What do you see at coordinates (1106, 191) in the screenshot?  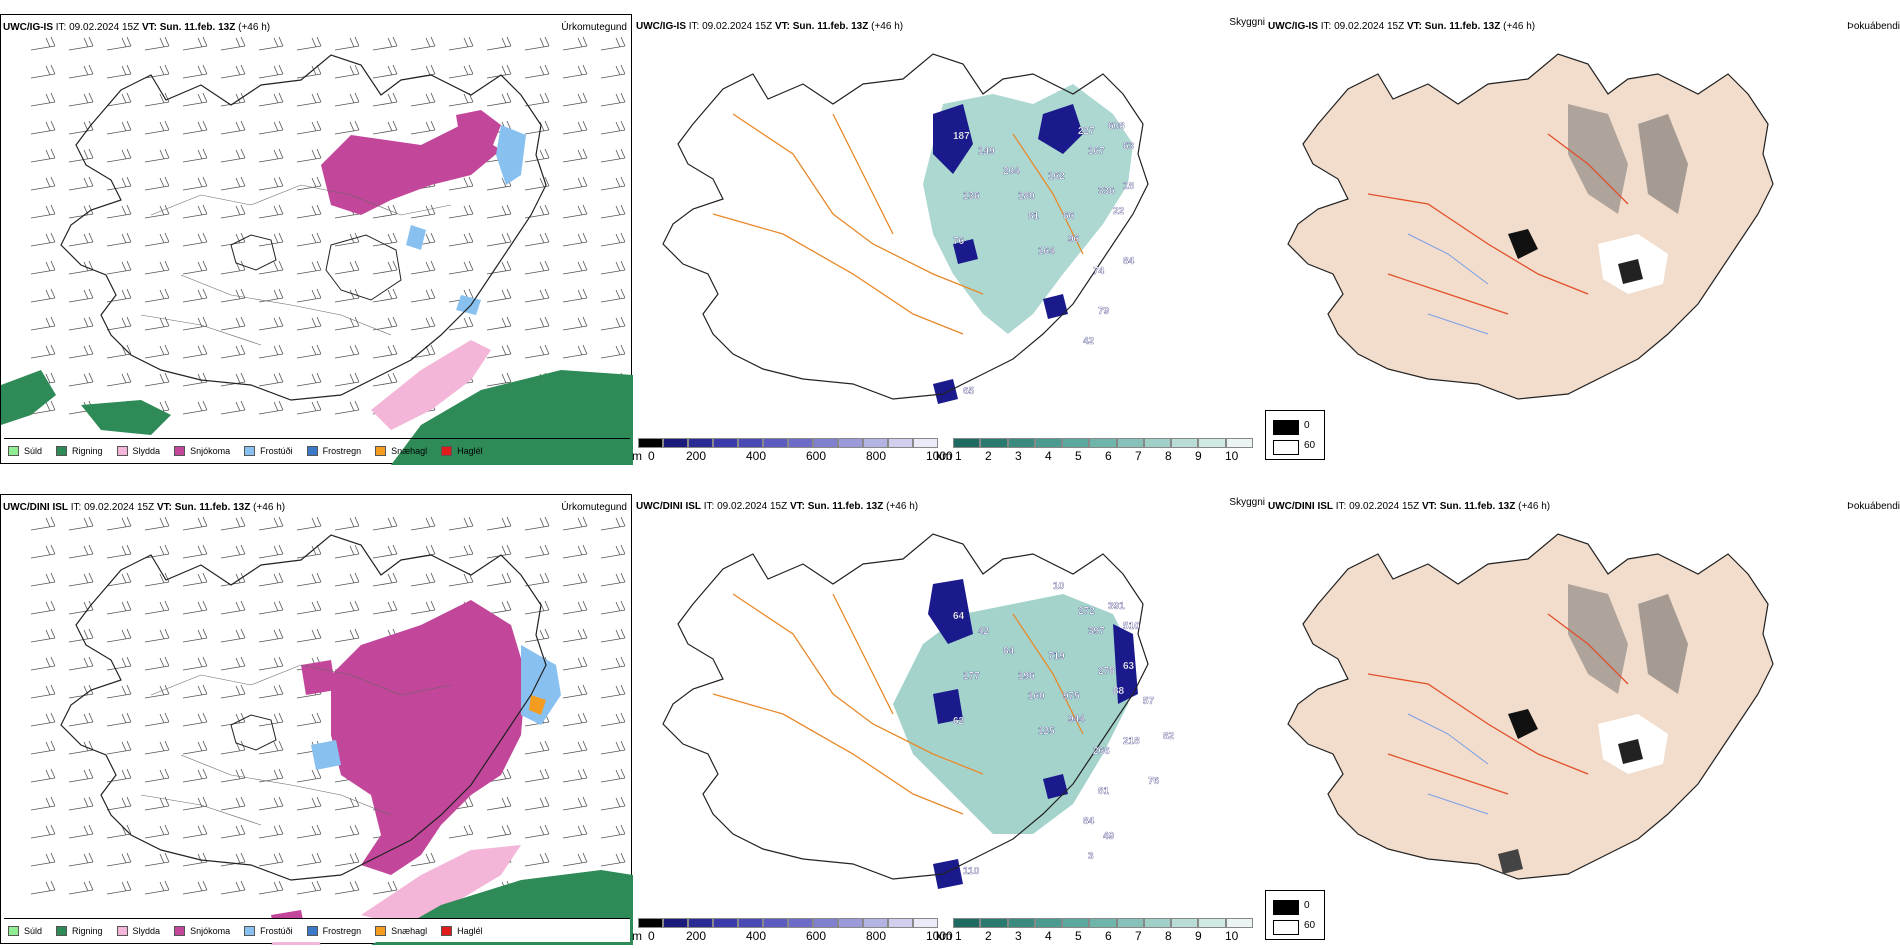 I see `ceiling-label: 336` at bounding box center [1106, 191].